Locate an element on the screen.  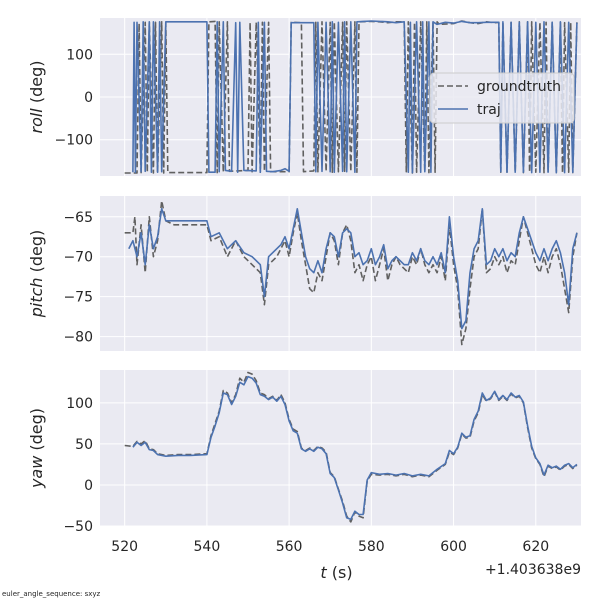
pitch-y-tick-label-3: −80 is located at coordinates (78, 338).